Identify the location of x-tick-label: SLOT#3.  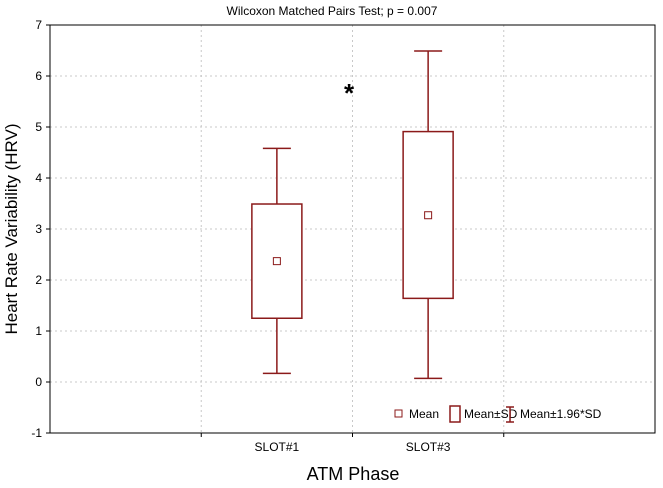
(428, 447).